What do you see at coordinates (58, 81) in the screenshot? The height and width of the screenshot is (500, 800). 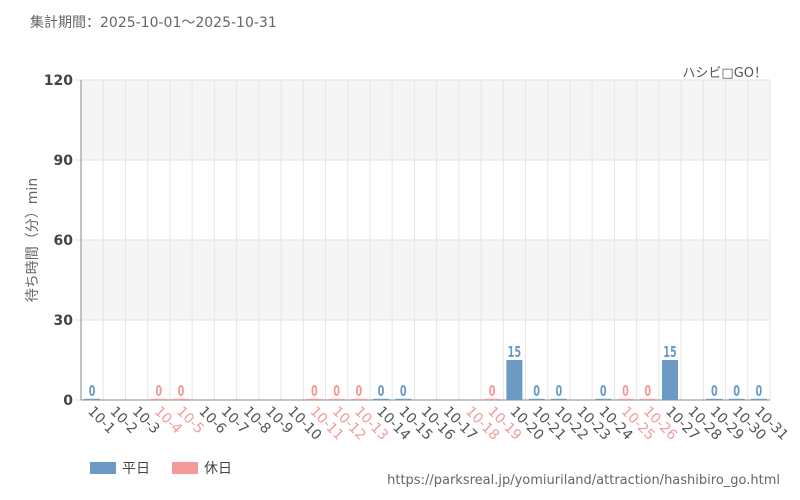 I see `y-tick-label: 120` at bounding box center [58, 81].